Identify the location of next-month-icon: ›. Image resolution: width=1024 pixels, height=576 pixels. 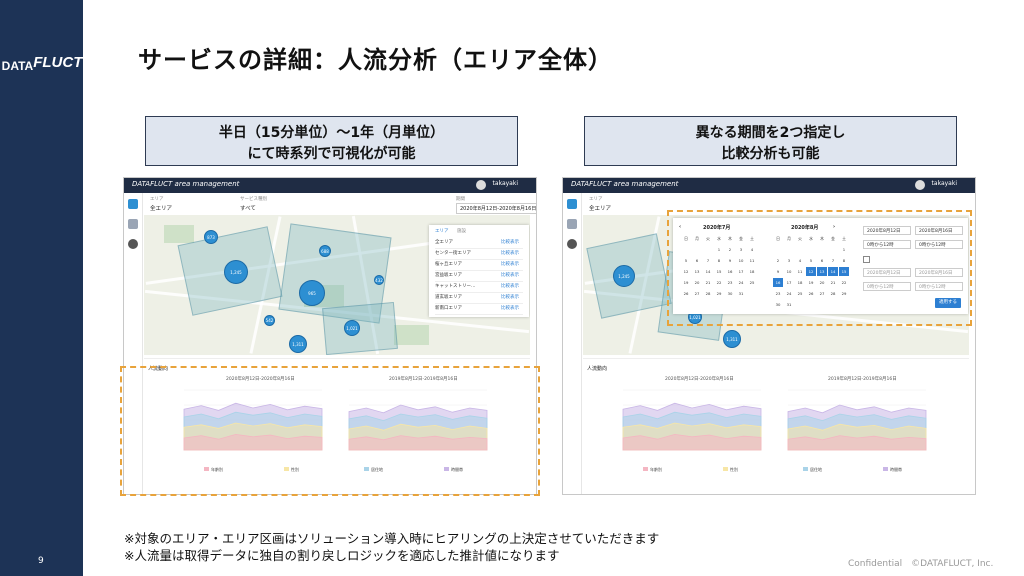
(834, 227).